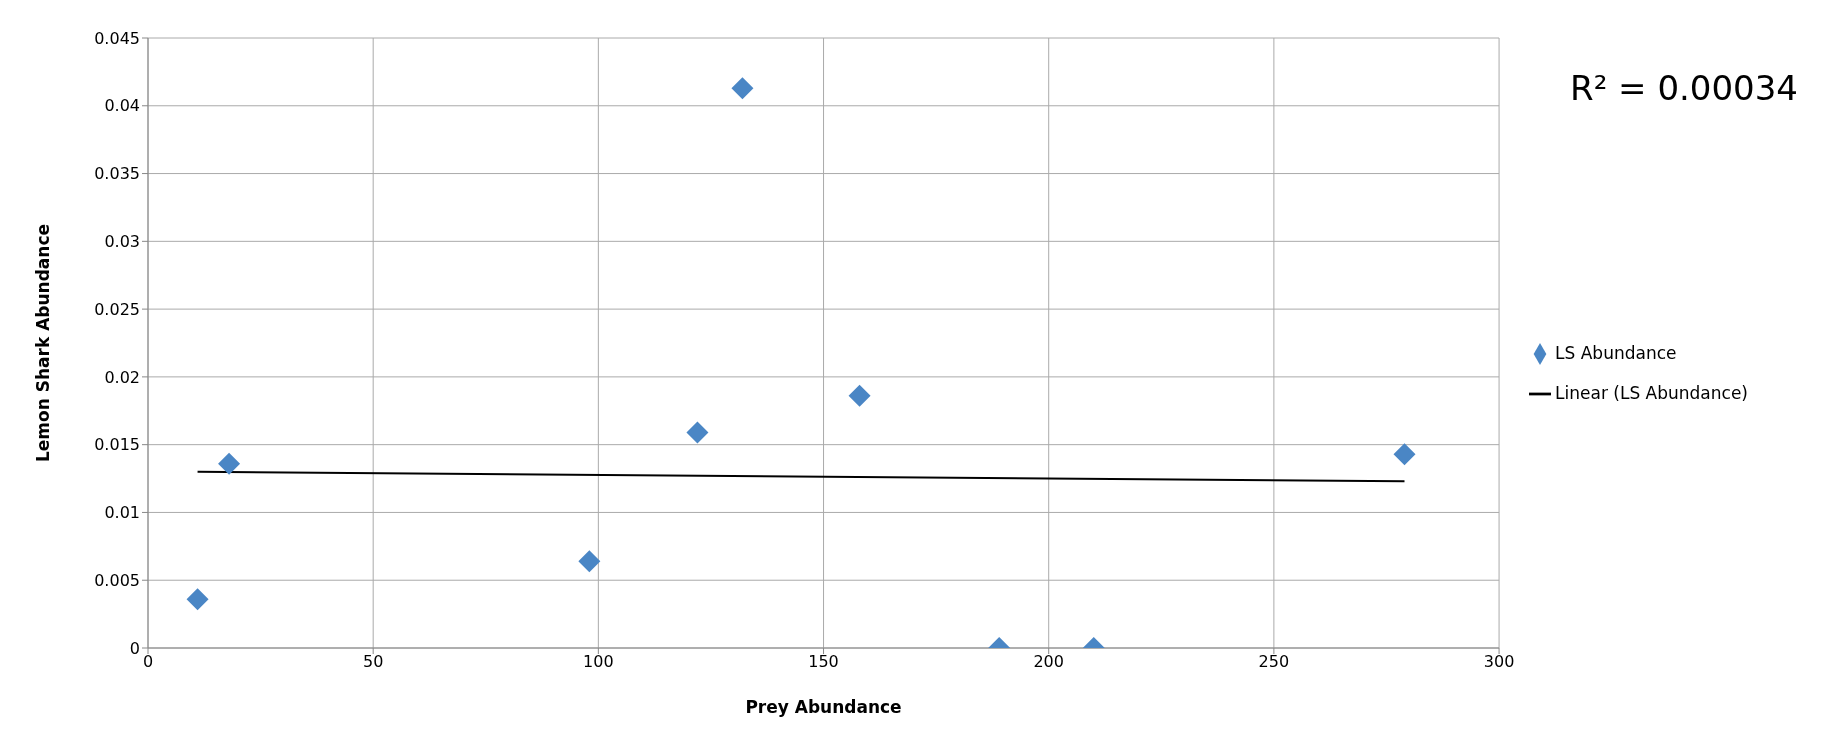  I want to click on x-tick-label: 50, so click(373, 662).